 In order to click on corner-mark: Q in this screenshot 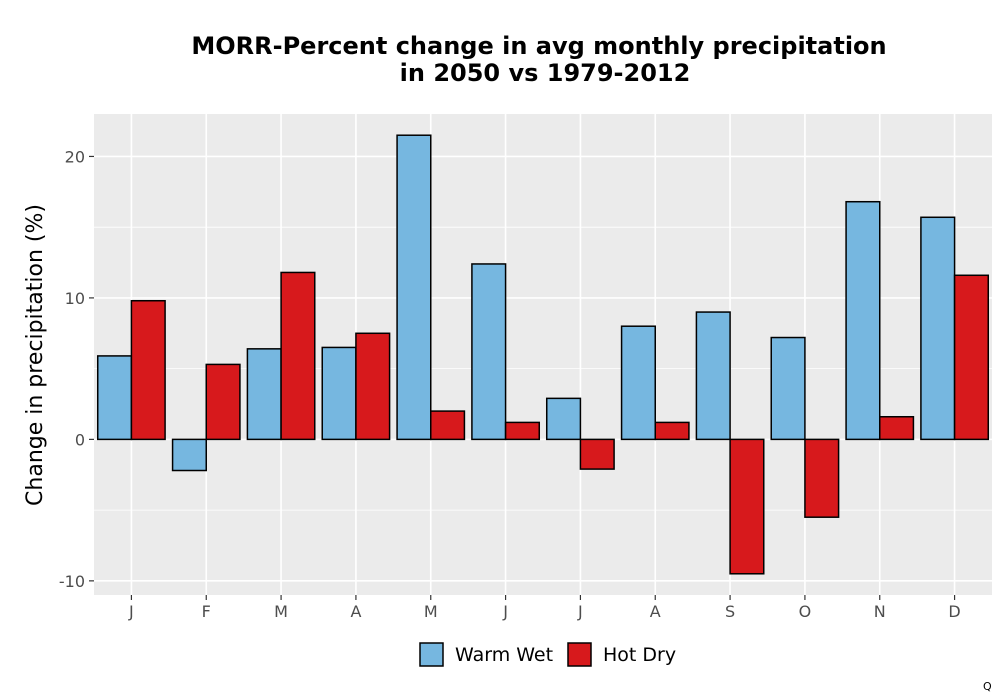, I will do `click(987, 686)`.